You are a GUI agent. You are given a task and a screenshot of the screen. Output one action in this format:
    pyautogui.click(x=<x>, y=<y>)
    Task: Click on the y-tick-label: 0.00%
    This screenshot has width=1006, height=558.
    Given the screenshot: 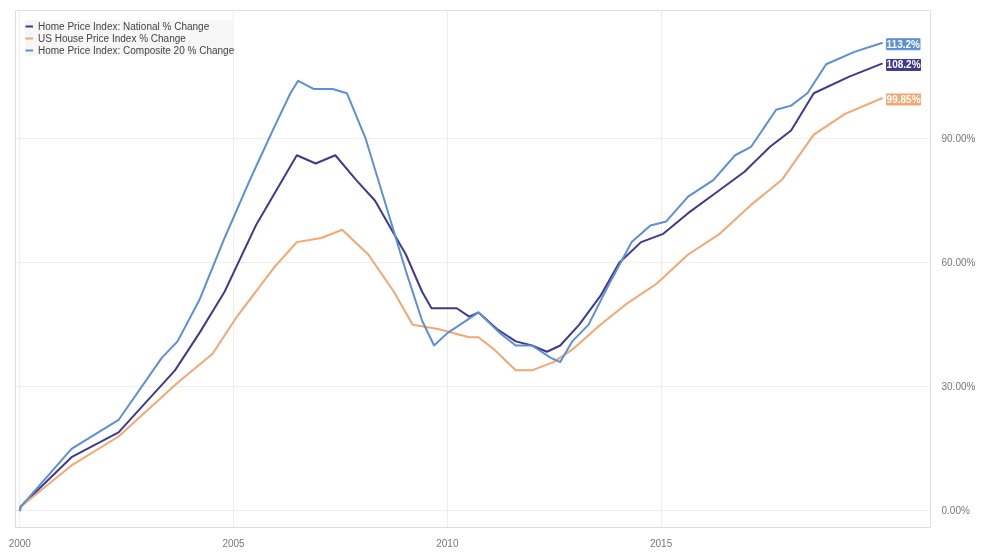 What is the action you would take?
    pyautogui.click(x=955, y=511)
    